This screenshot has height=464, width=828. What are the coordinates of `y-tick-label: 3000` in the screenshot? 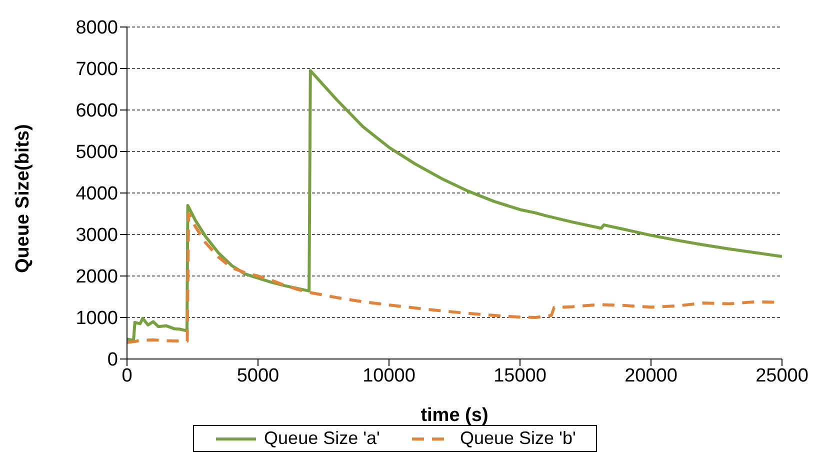 It's located at (97, 235).